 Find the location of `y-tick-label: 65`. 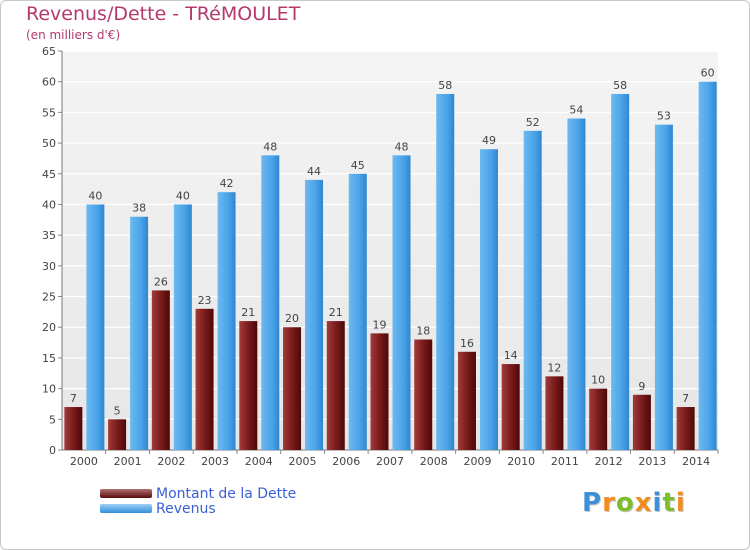

y-tick-label: 65 is located at coordinates (49, 51).